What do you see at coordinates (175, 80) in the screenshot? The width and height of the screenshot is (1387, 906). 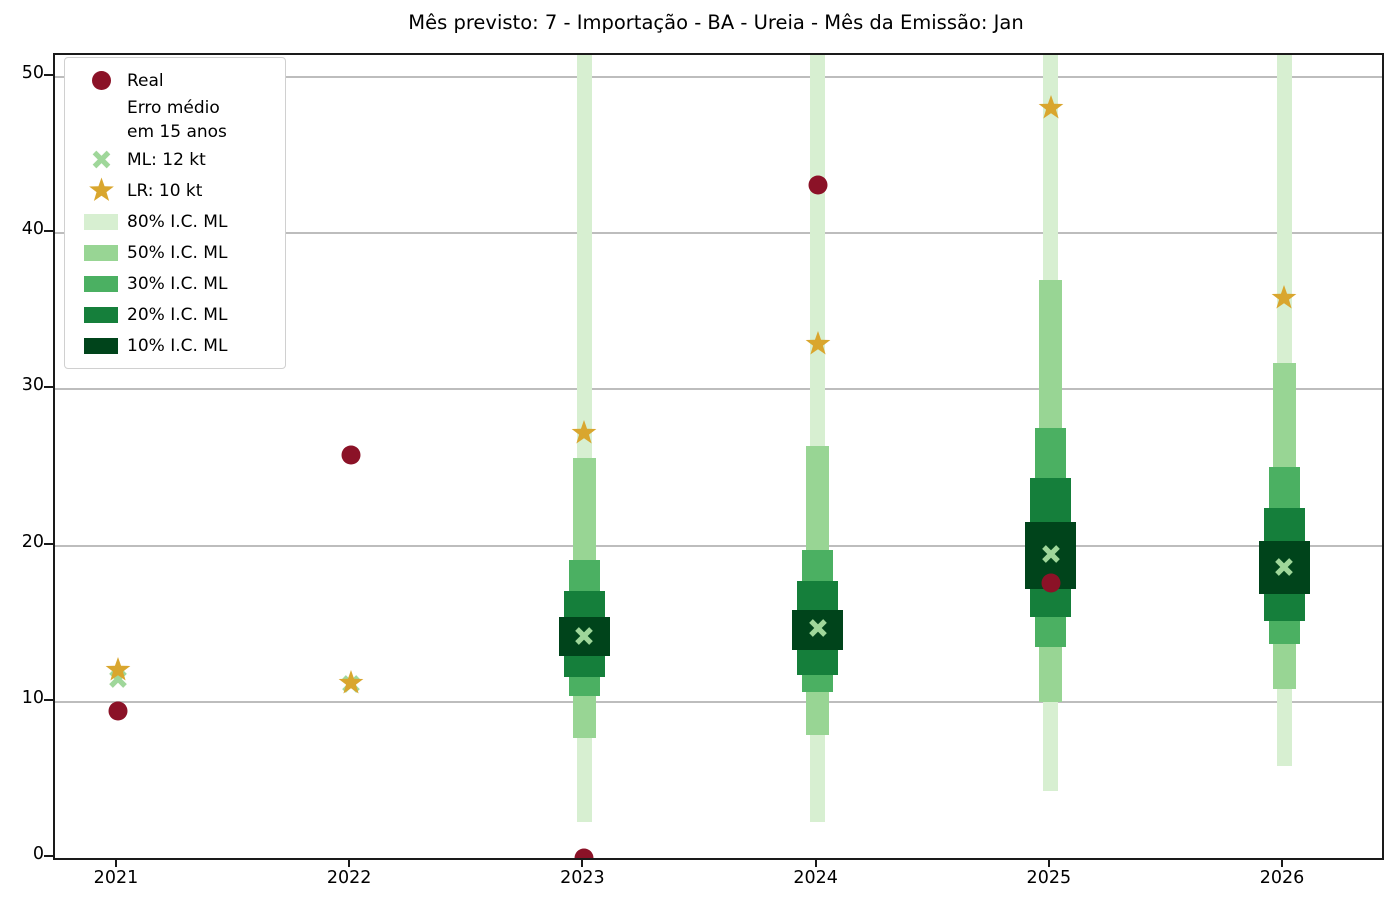 I see `legend-row-real: Real` at bounding box center [175, 80].